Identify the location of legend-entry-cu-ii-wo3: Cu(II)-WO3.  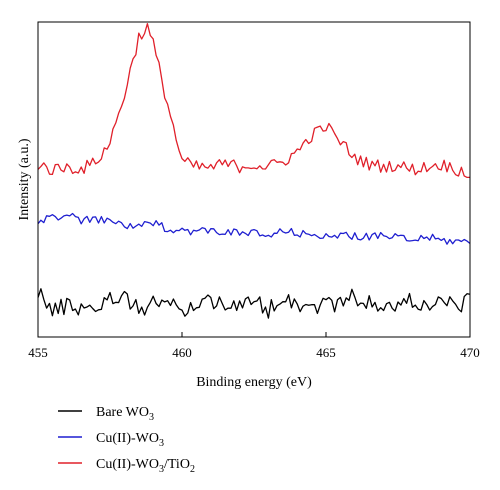
(130, 440).